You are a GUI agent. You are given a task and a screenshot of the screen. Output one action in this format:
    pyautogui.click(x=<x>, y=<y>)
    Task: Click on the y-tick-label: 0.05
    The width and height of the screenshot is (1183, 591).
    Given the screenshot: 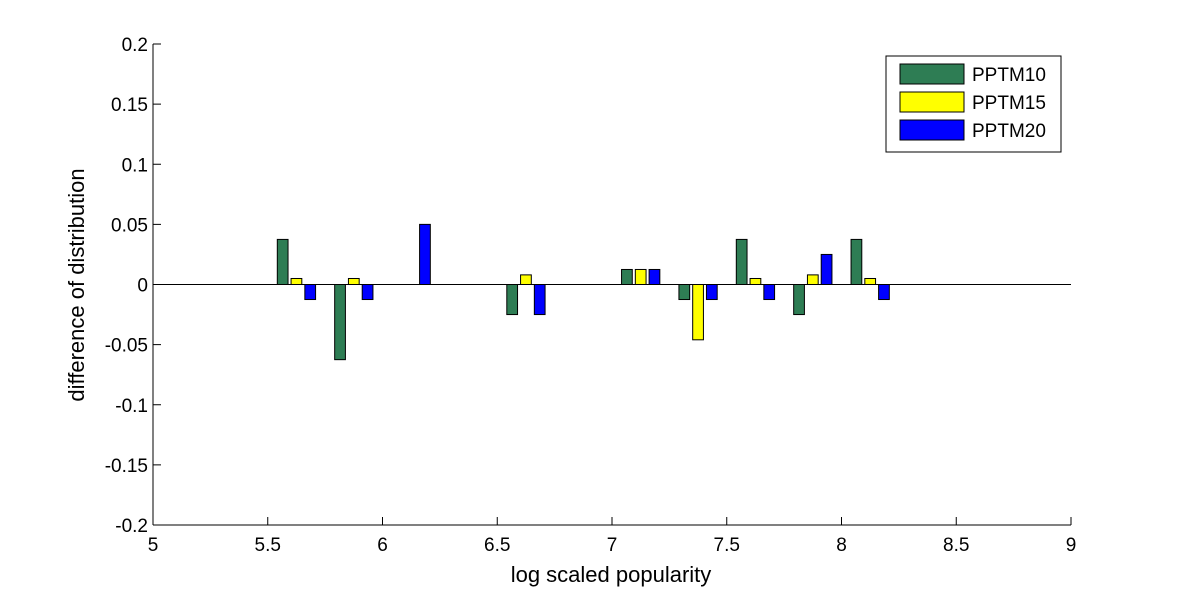 What is the action you would take?
    pyautogui.click(x=129, y=225)
    